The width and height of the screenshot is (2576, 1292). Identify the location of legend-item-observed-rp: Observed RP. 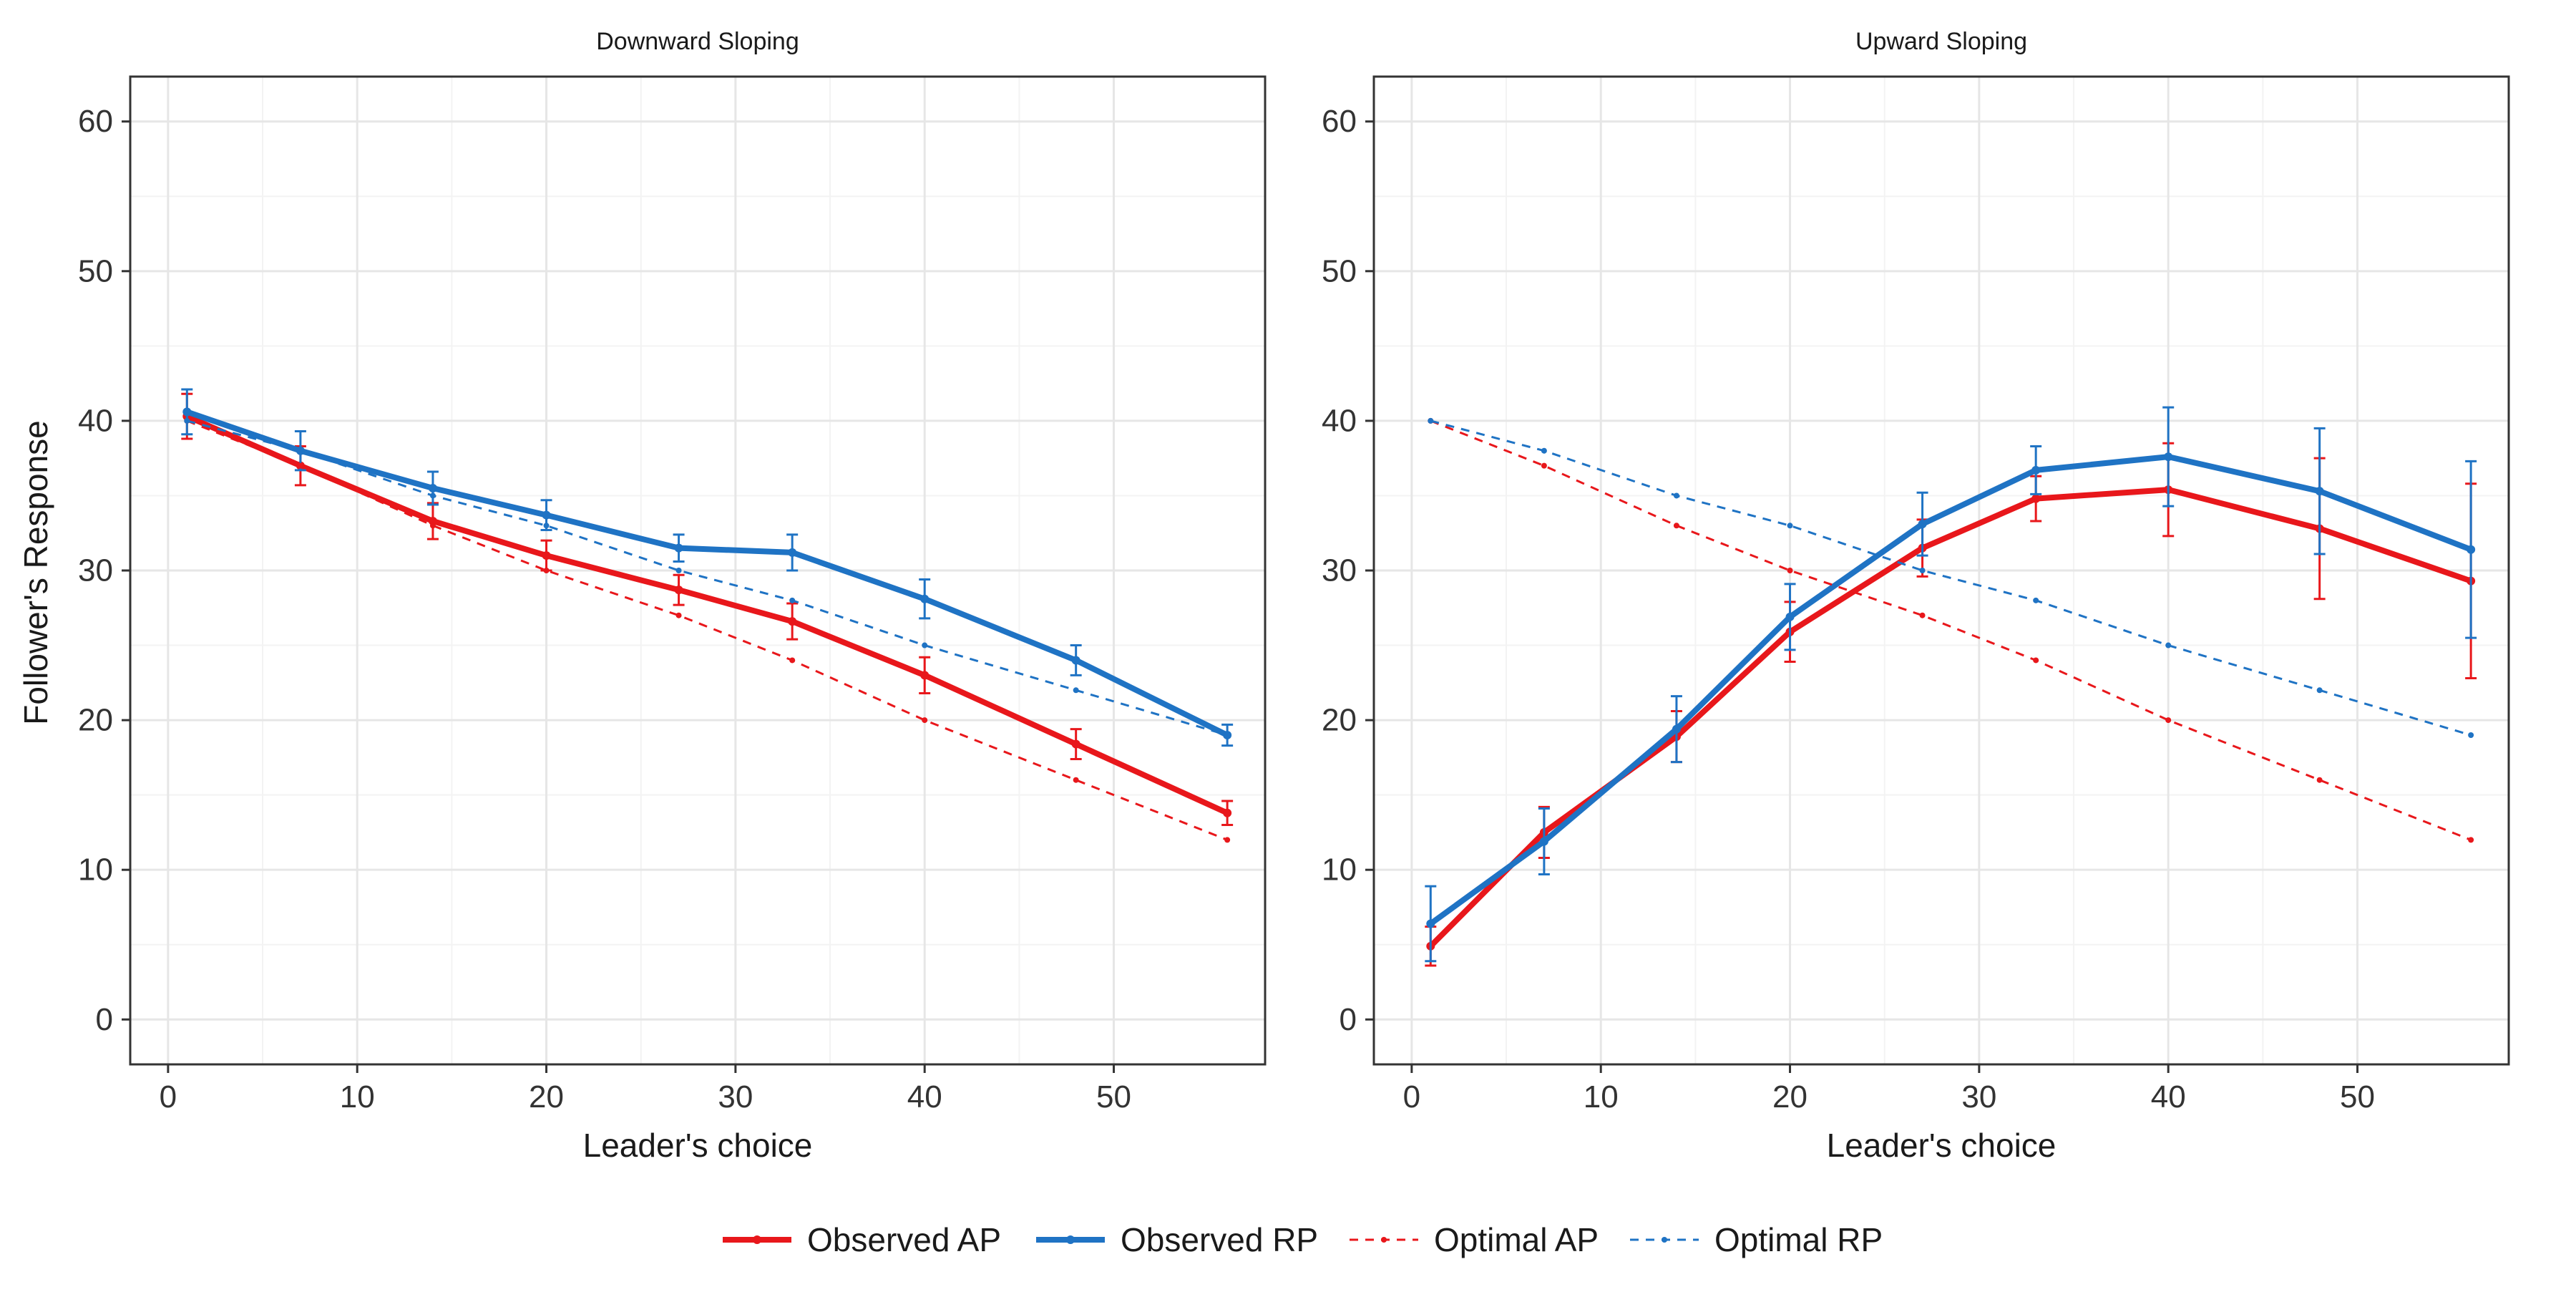
(1177, 1239).